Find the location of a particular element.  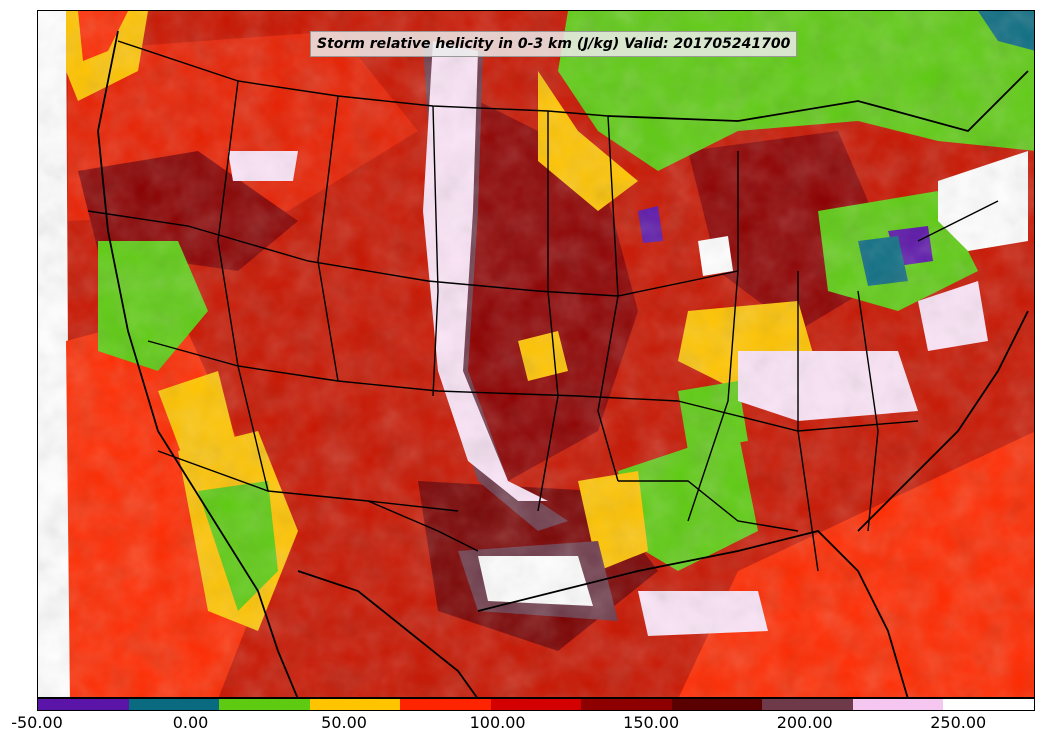

colorbar is located at coordinates (536, 704).